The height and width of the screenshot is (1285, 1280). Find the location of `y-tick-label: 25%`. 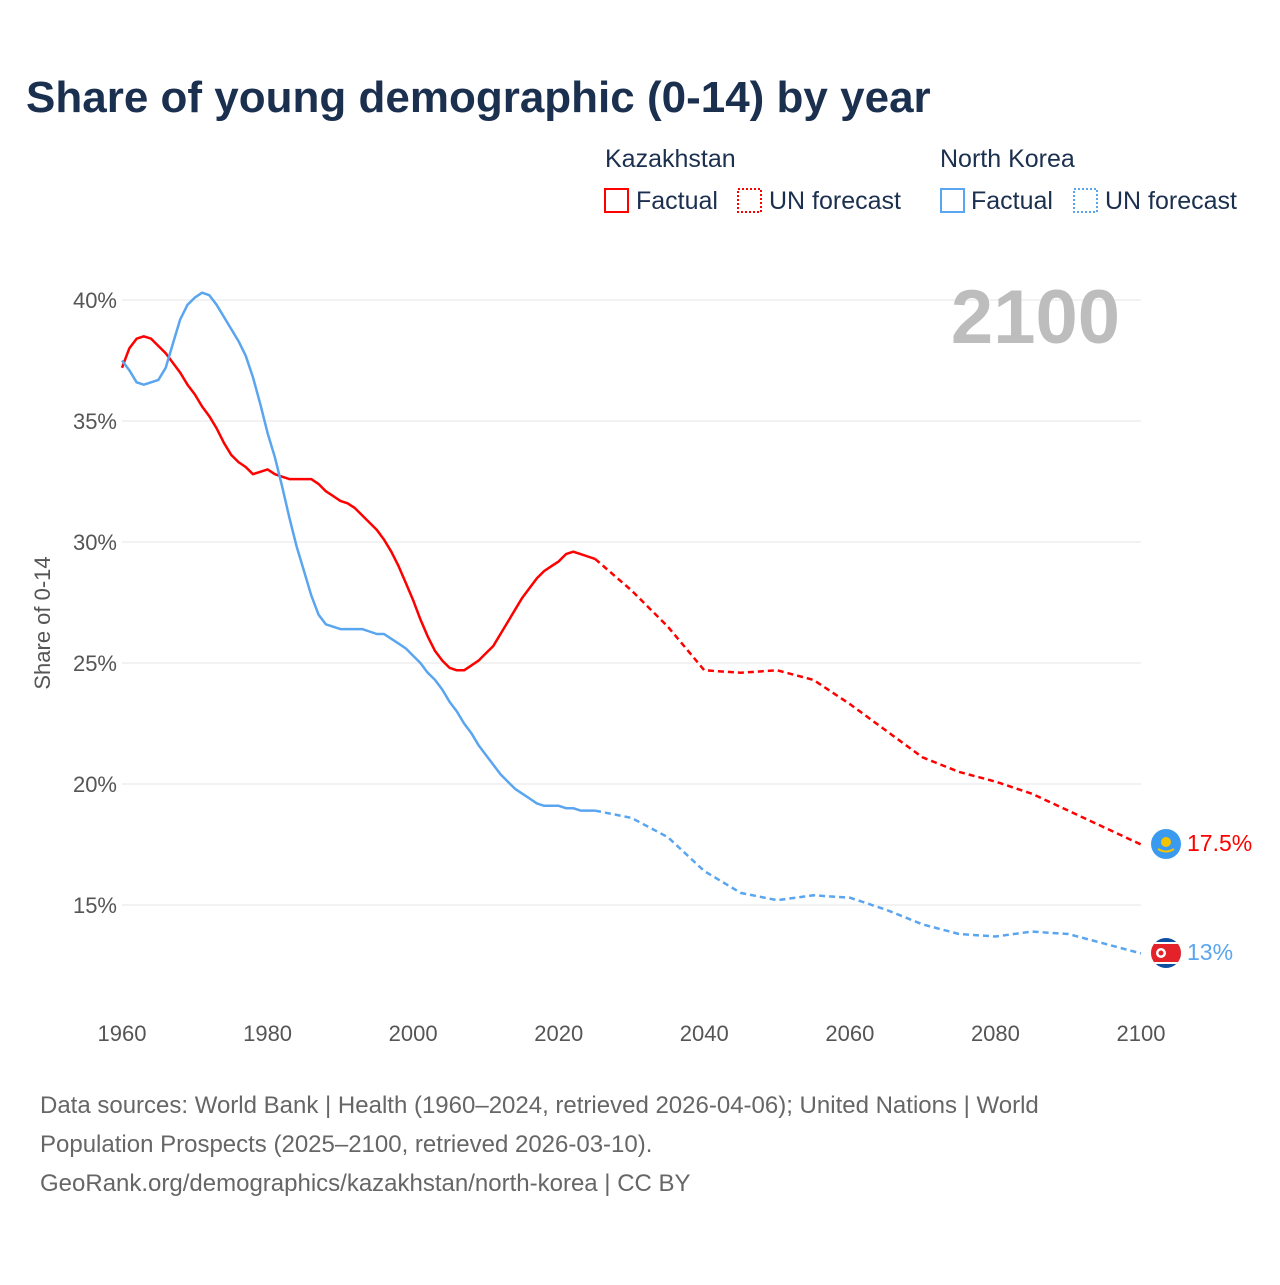

y-tick-label: 25% is located at coordinates (95, 663).